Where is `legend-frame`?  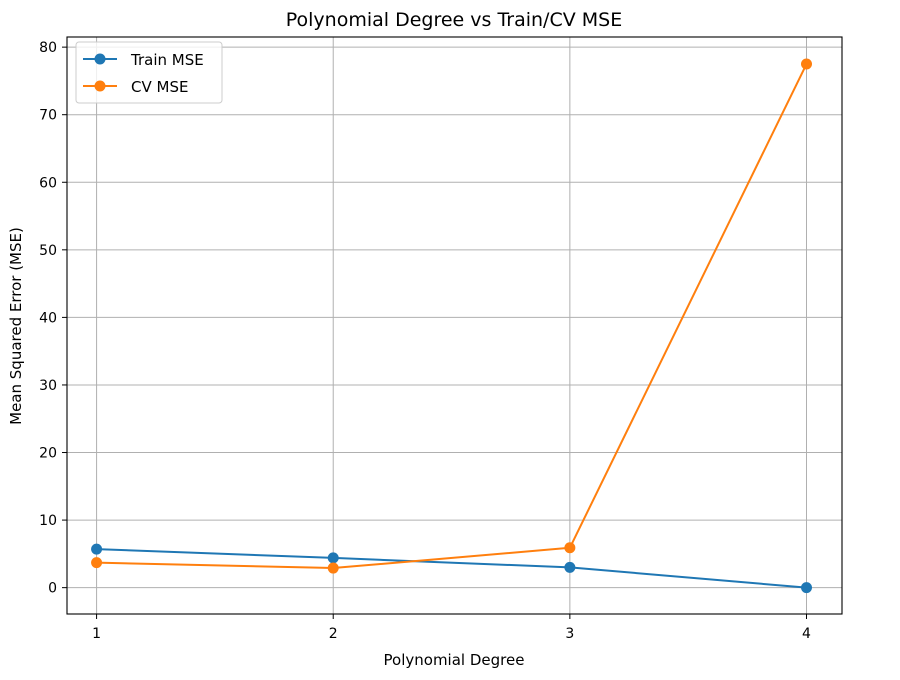
legend-frame is located at coordinates (149, 72).